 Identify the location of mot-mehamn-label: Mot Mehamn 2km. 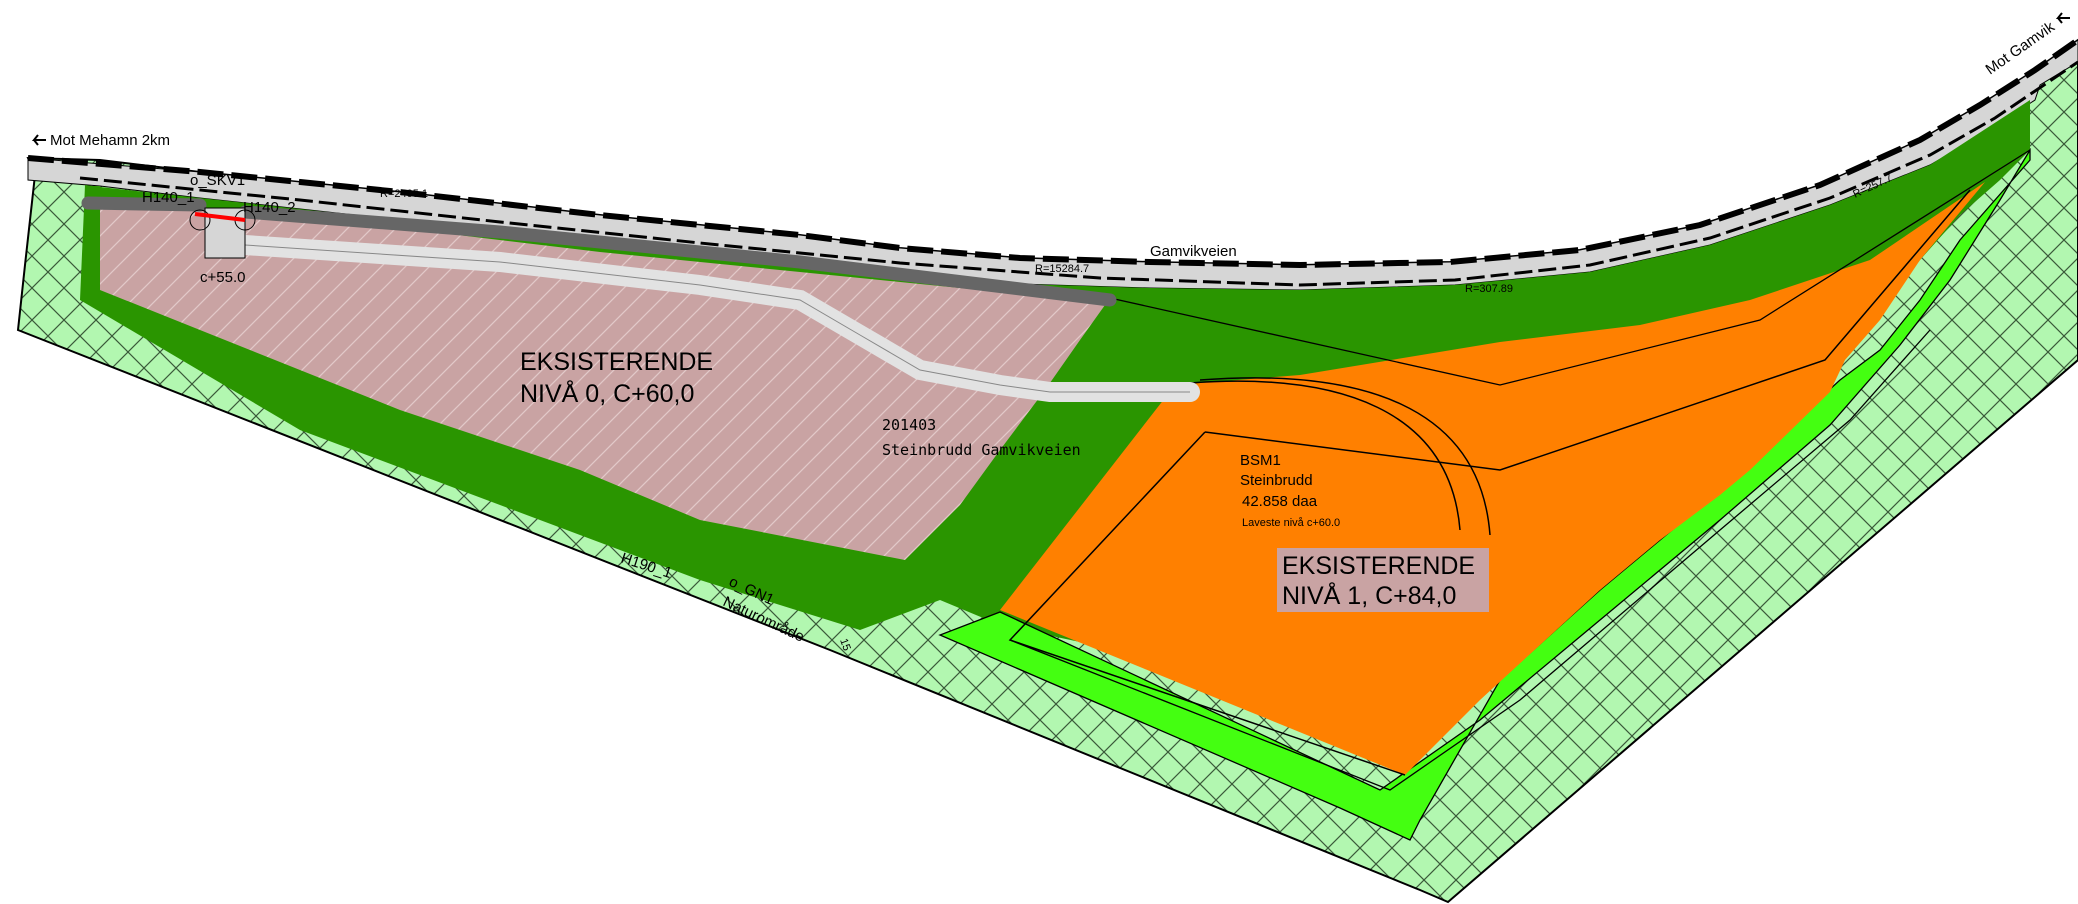
(110, 140).